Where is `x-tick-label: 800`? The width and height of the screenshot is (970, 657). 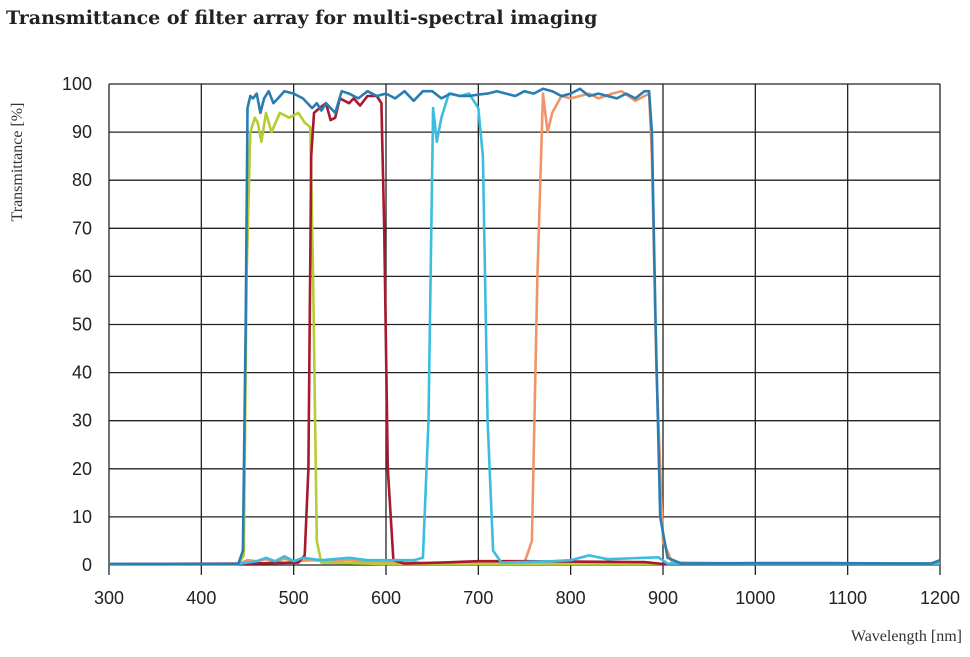
x-tick-label: 800 is located at coordinates (571, 598).